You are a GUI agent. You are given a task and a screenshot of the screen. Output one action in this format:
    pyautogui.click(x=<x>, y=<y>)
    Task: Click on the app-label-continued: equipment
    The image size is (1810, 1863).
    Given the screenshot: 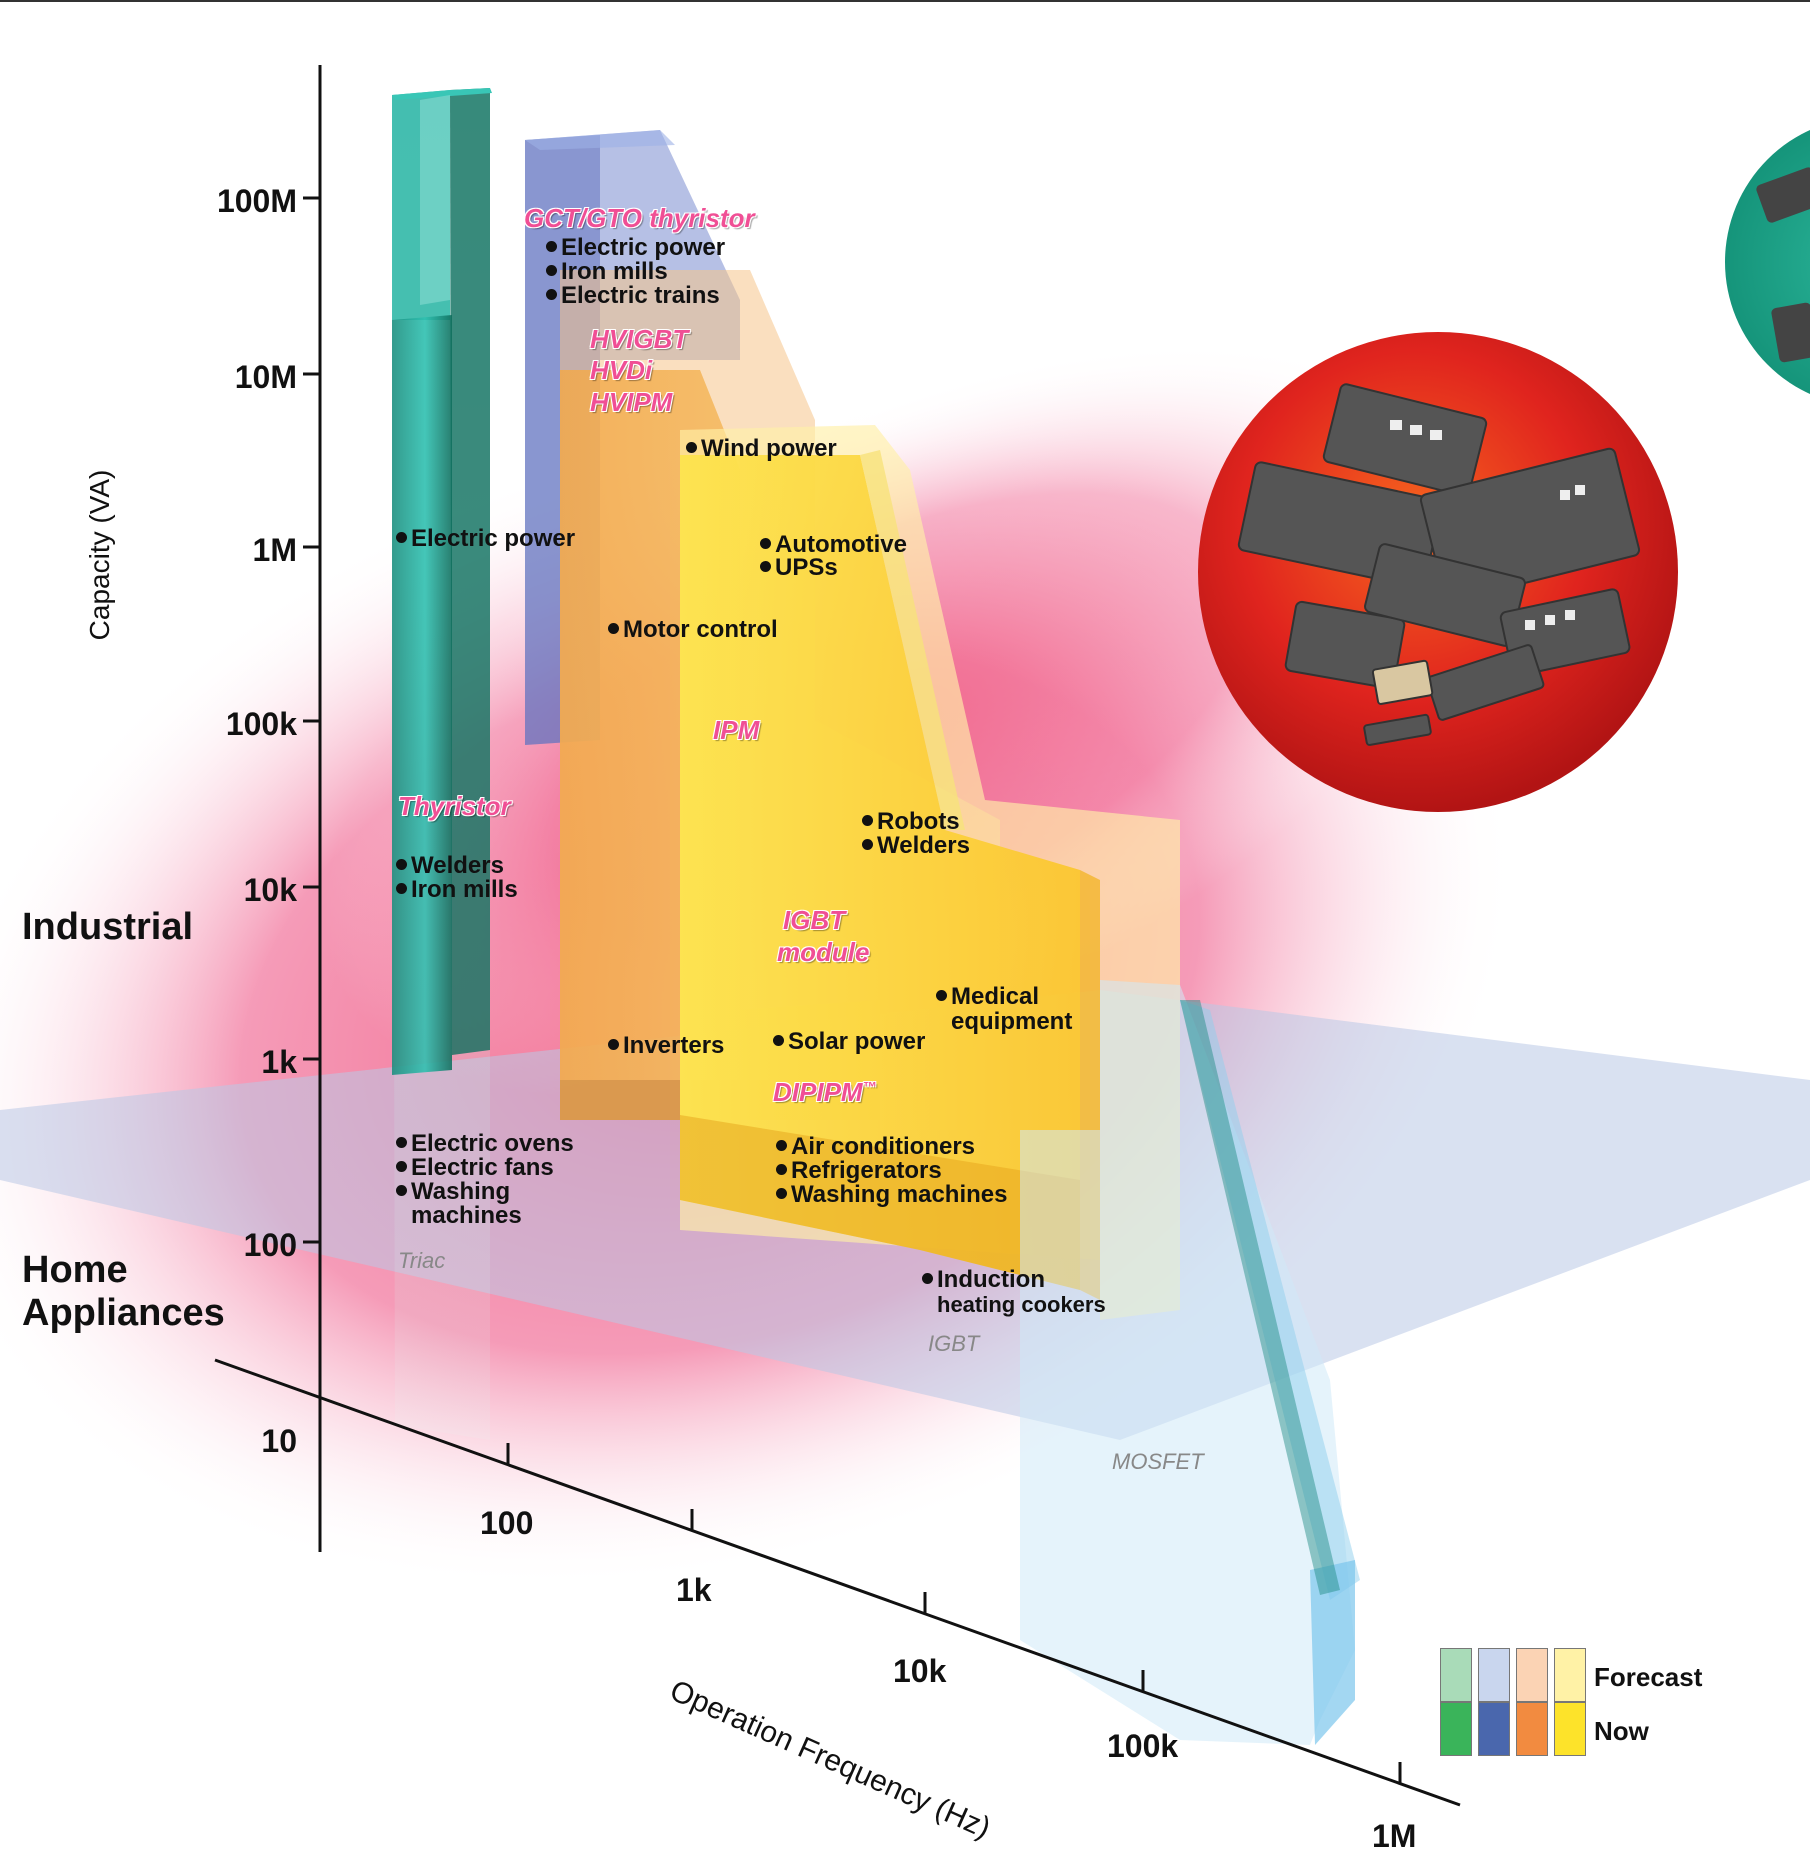 What is the action you would take?
    pyautogui.click(x=1012, y=1021)
    